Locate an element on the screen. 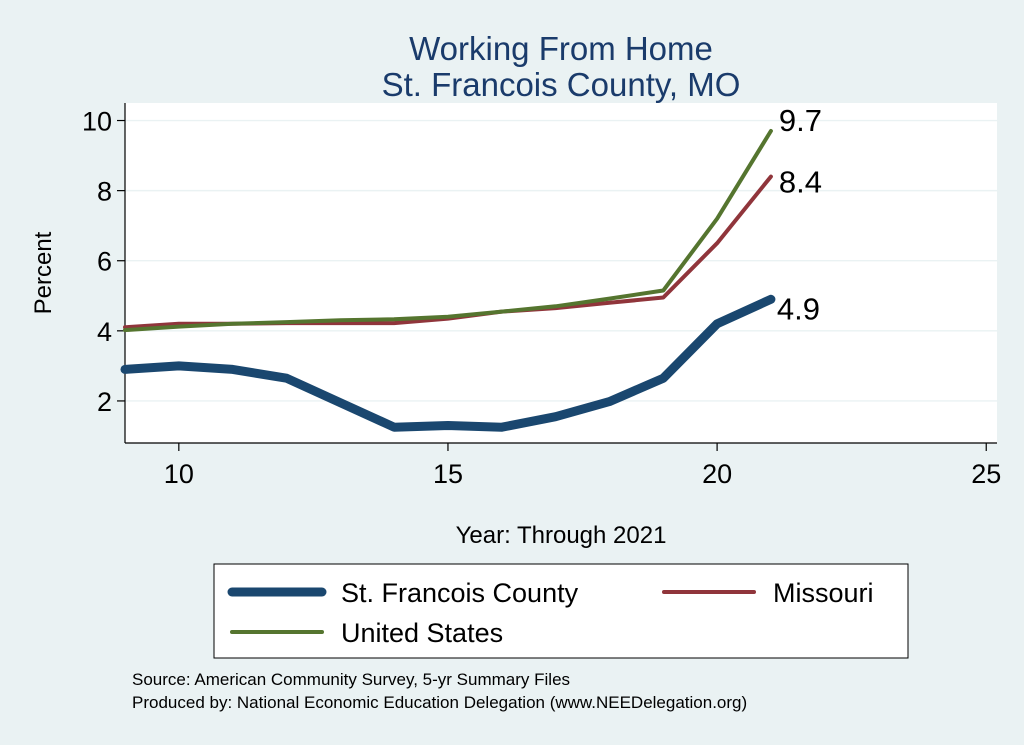 This screenshot has width=1024, height=745. y-tick-label: 10 is located at coordinates (97, 122).